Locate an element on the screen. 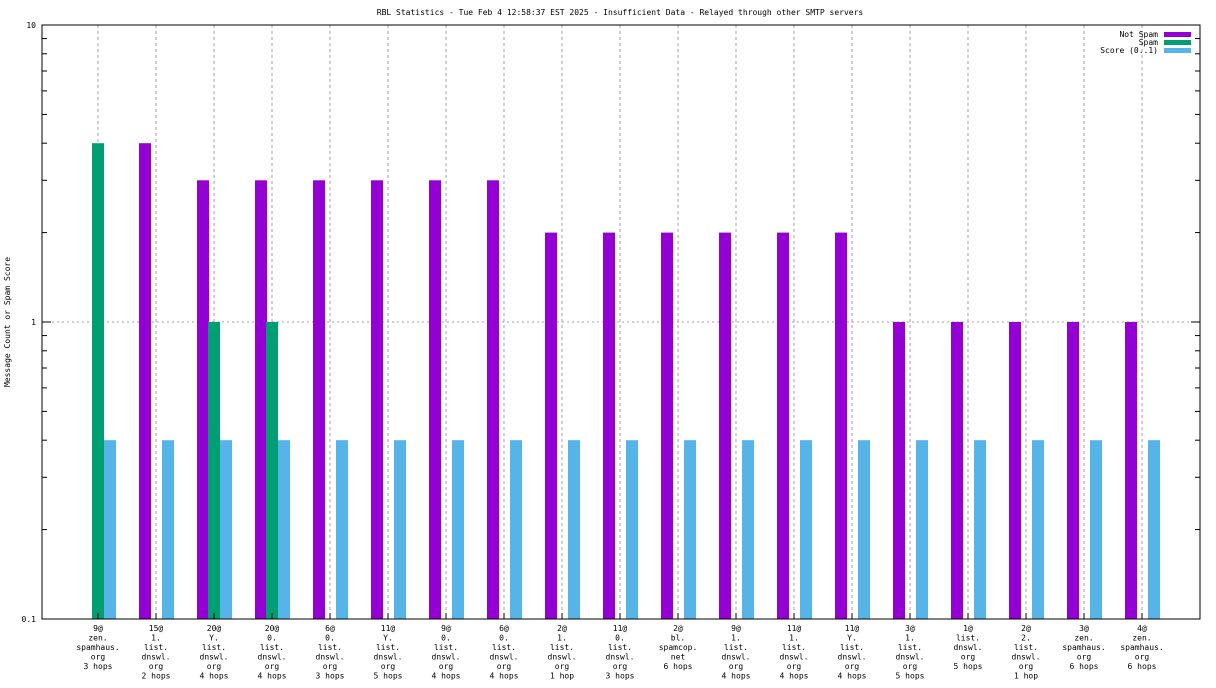 The height and width of the screenshot is (688, 1216). x-tick-label: 3@ 1. list. dnswl. org 5 hops is located at coordinates (910, 652).